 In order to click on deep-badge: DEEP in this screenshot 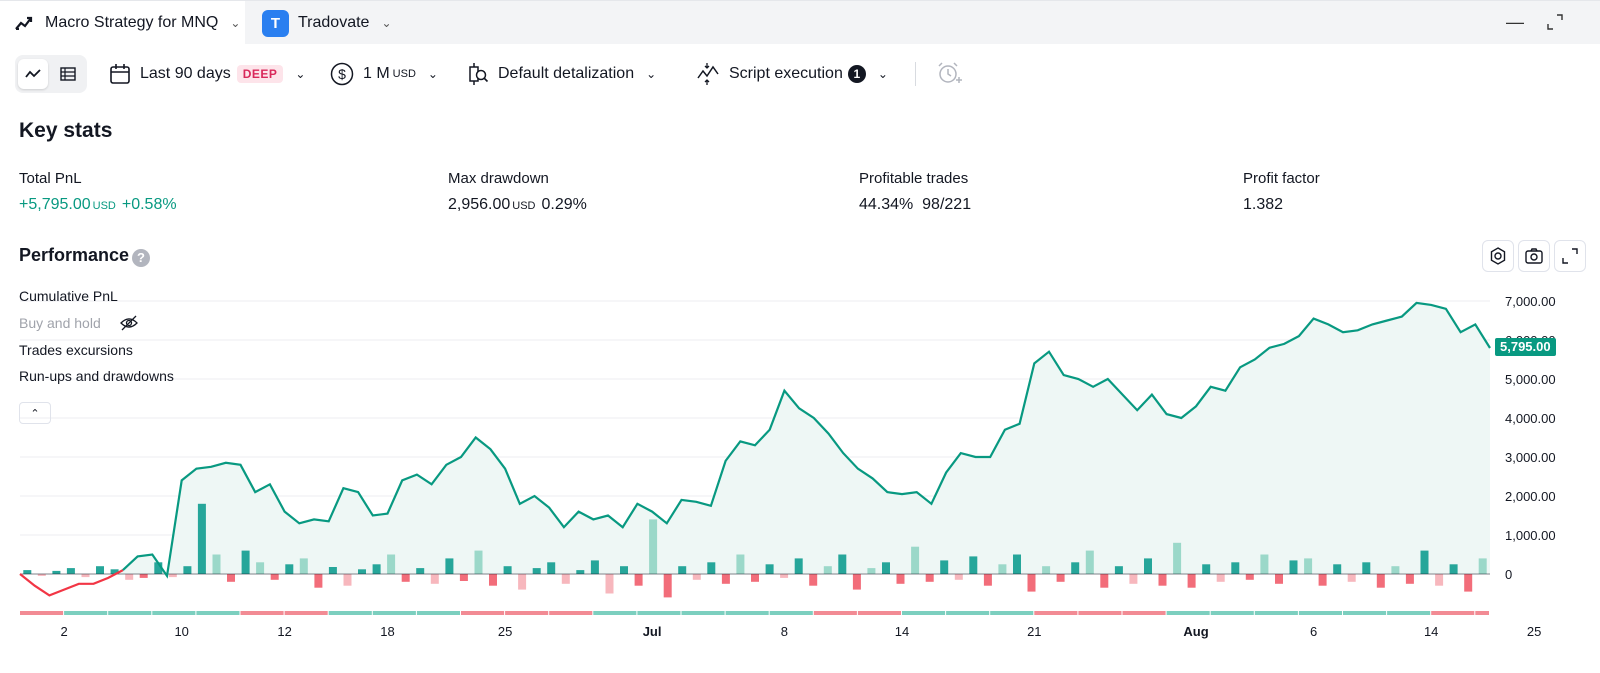, I will do `click(260, 74)`.